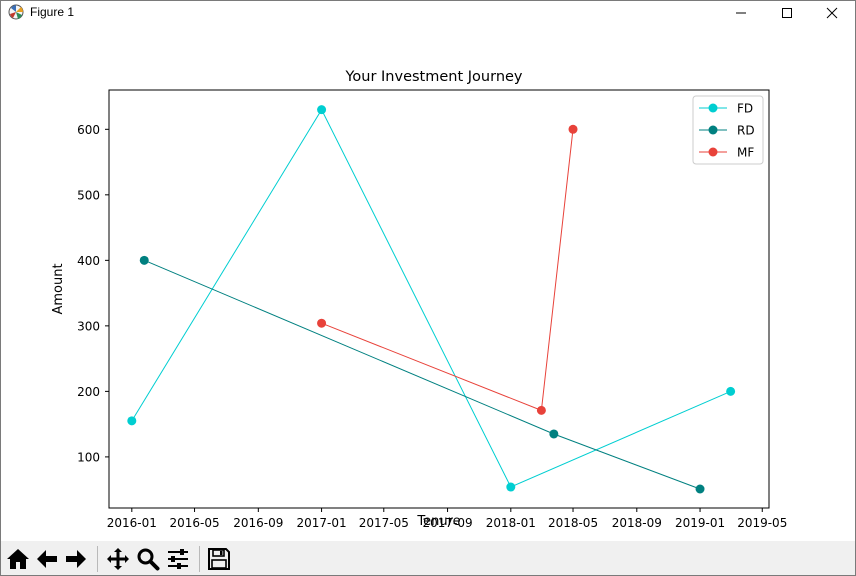  I want to click on home-icon, so click(18, 559).